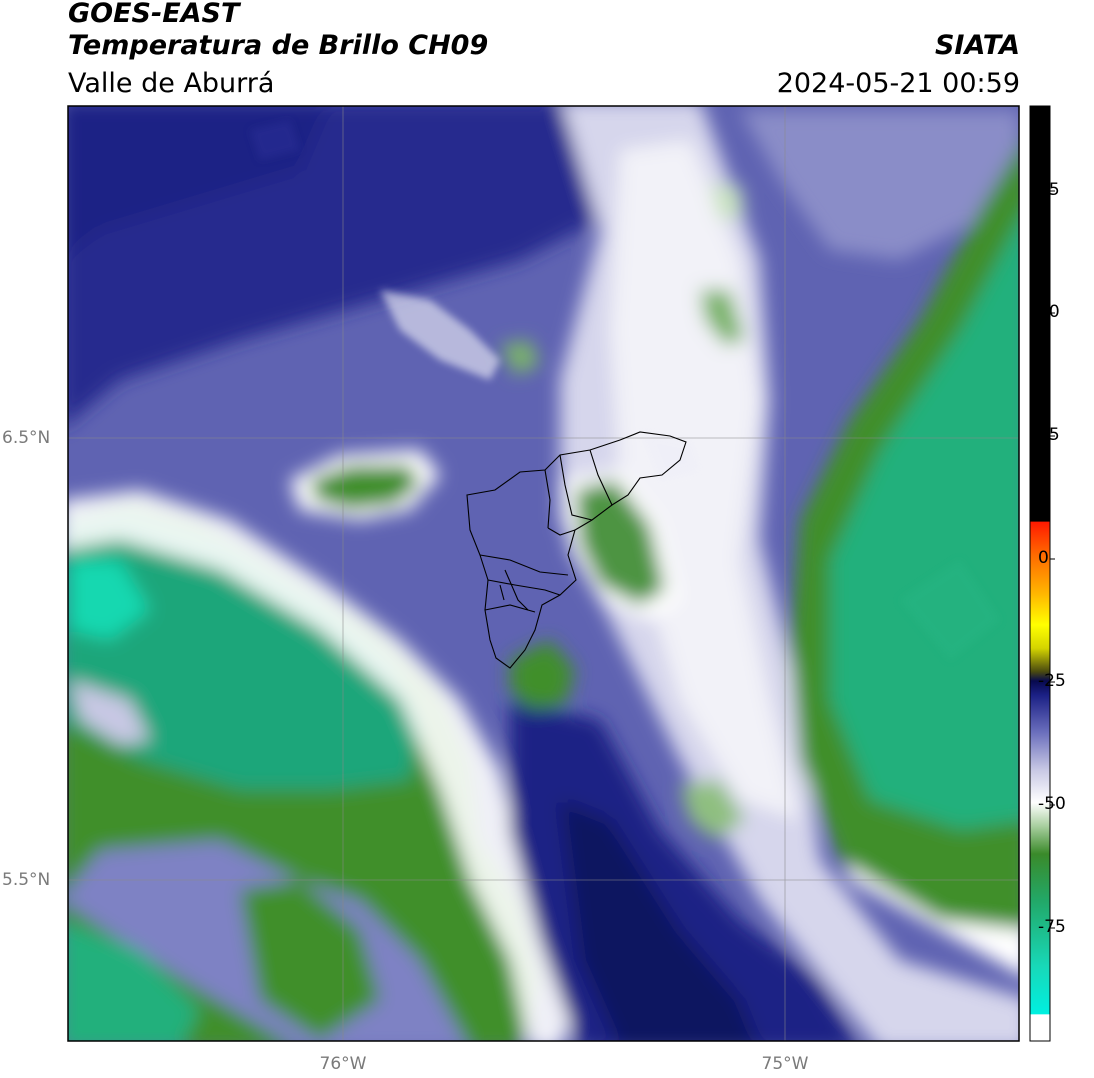 The image size is (1094, 1078). I want to click on colorbar, so click(1040, 573).